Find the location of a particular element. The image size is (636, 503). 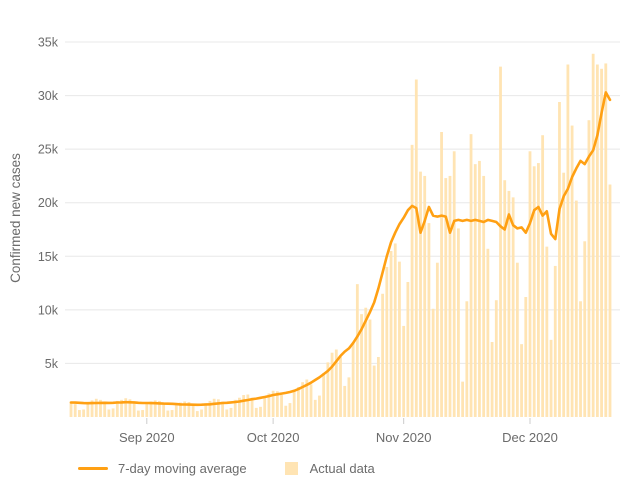

y-tick-label: 35k is located at coordinates (48, 43).